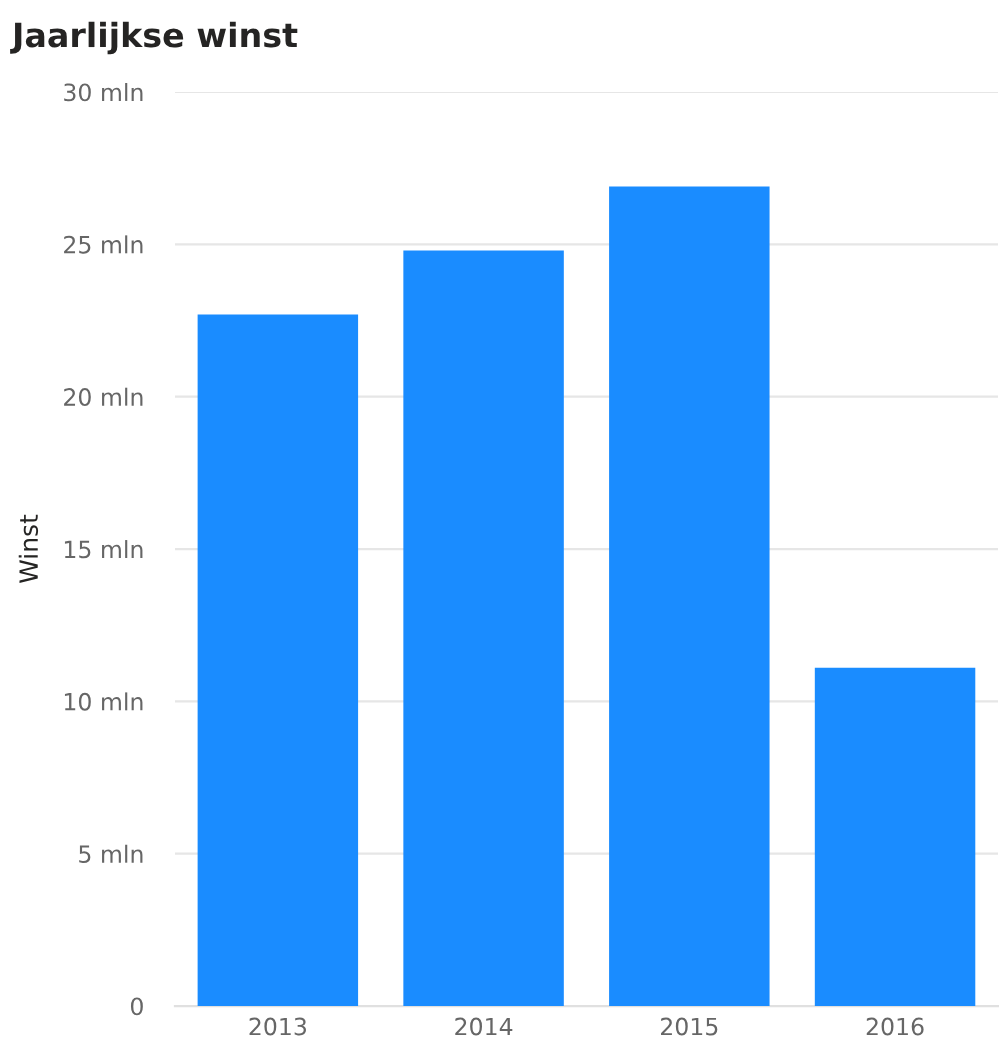 The image size is (1008, 1056). What do you see at coordinates (484, 1026) in the screenshot?
I see `x-tick-label: 2014` at bounding box center [484, 1026].